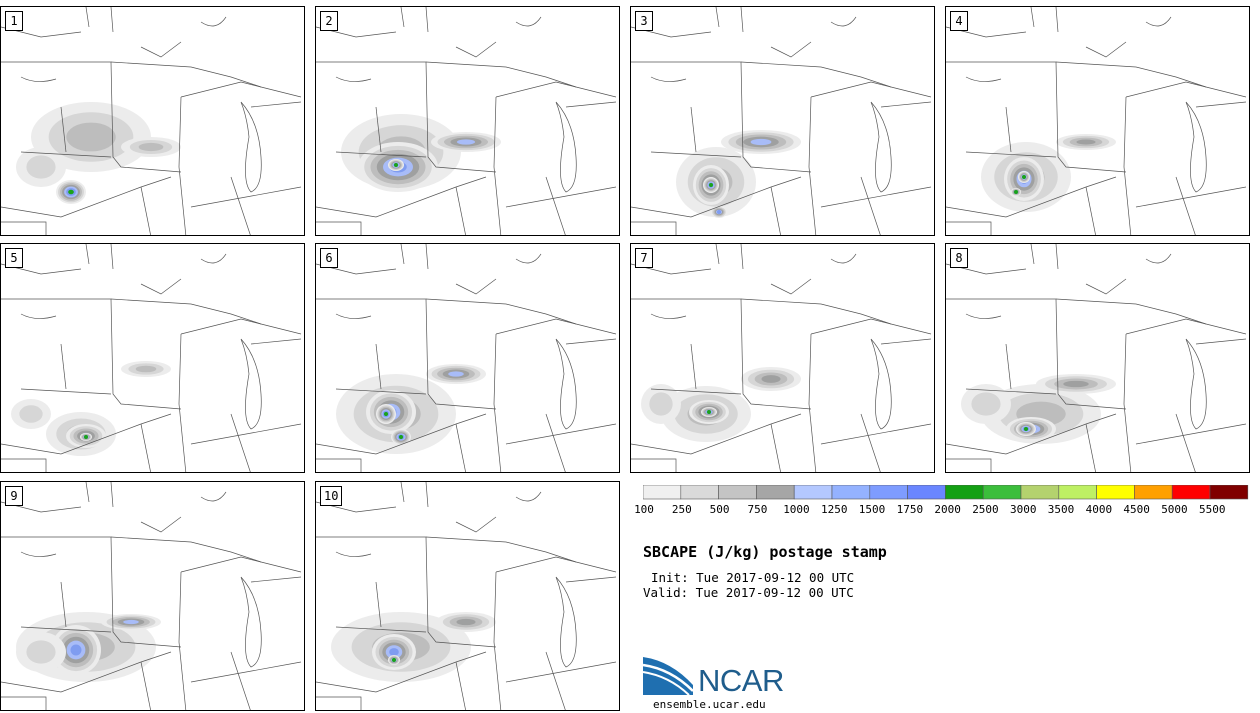 This screenshot has width=1260, height=713. What do you see at coordinates (782, 121) in the screenshot?
I see `map-panel-3: 3` at bounding box center [782, 121].